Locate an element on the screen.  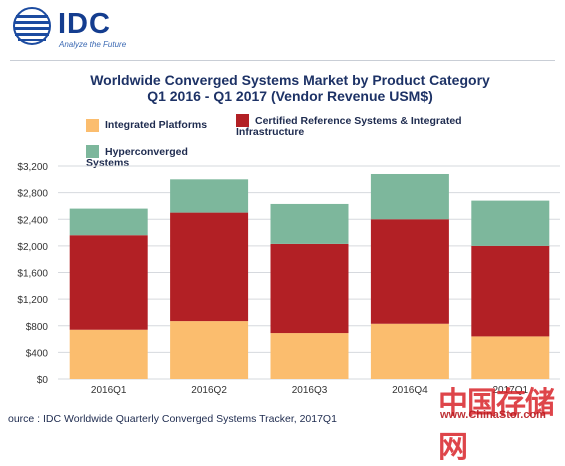
x-tick-label: 2016Q1 is located at coordinates (109, 390).